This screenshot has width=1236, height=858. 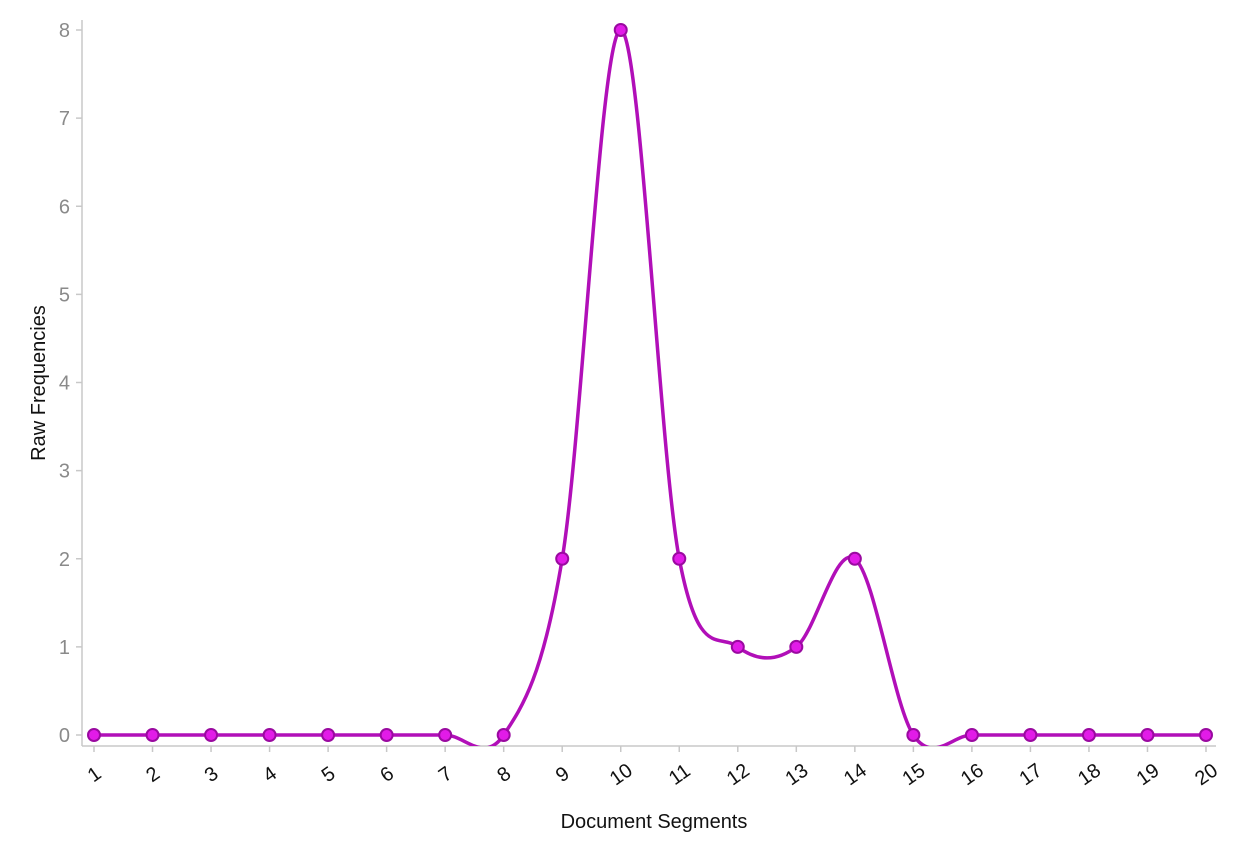 What do you see at coordinates (1148, 774) in the screenshot?
I see `x-tick-label: 19` at bounding box center [1148, 774].